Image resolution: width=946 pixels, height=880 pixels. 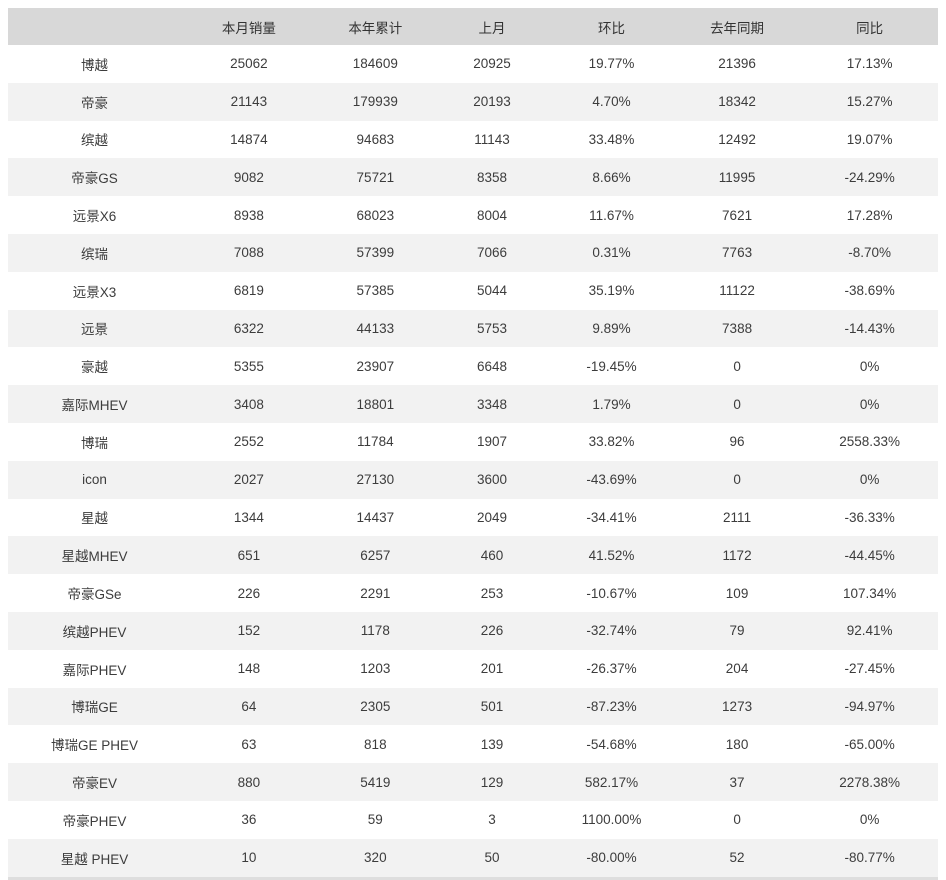 What do you see at coordinates (869, 64) in the screenshot?
I see `value-cell: 17.13%` at bounding box center [869, 64].